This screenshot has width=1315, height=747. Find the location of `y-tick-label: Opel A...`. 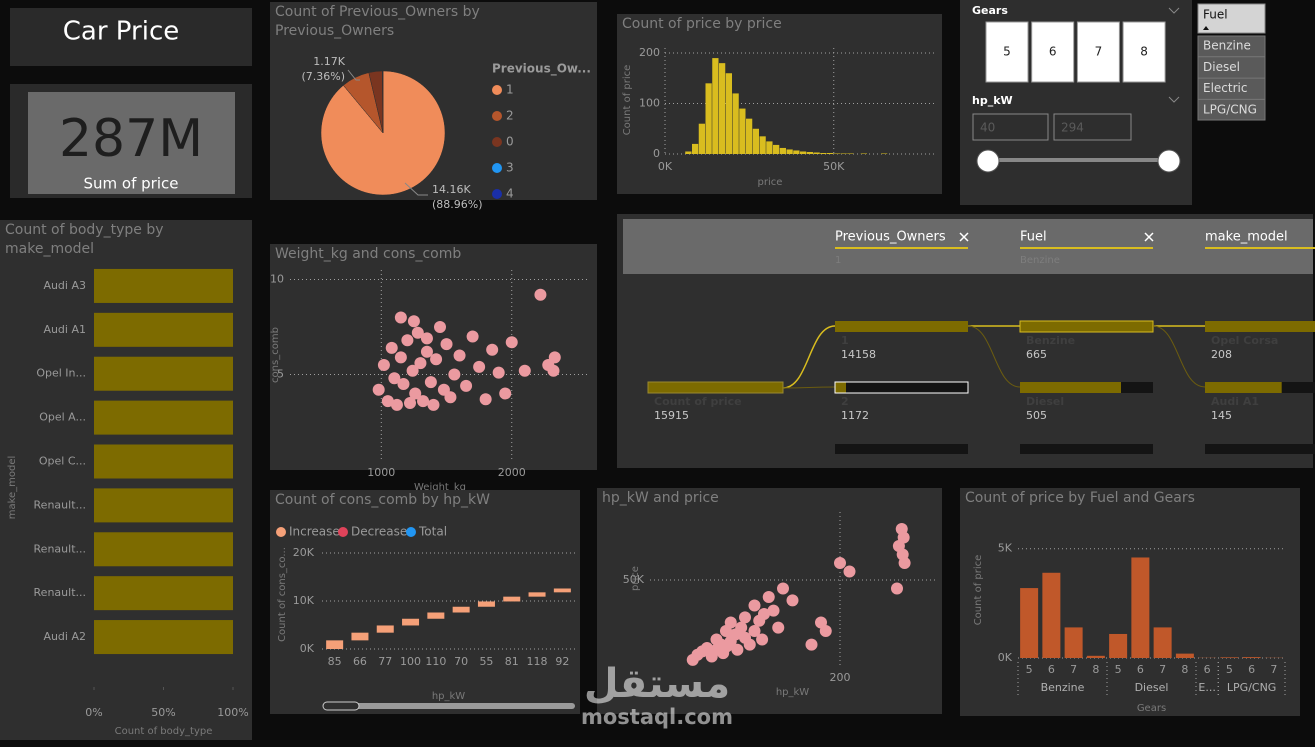

y-tick-label: Opel A... is located at coordinates (62, 417).